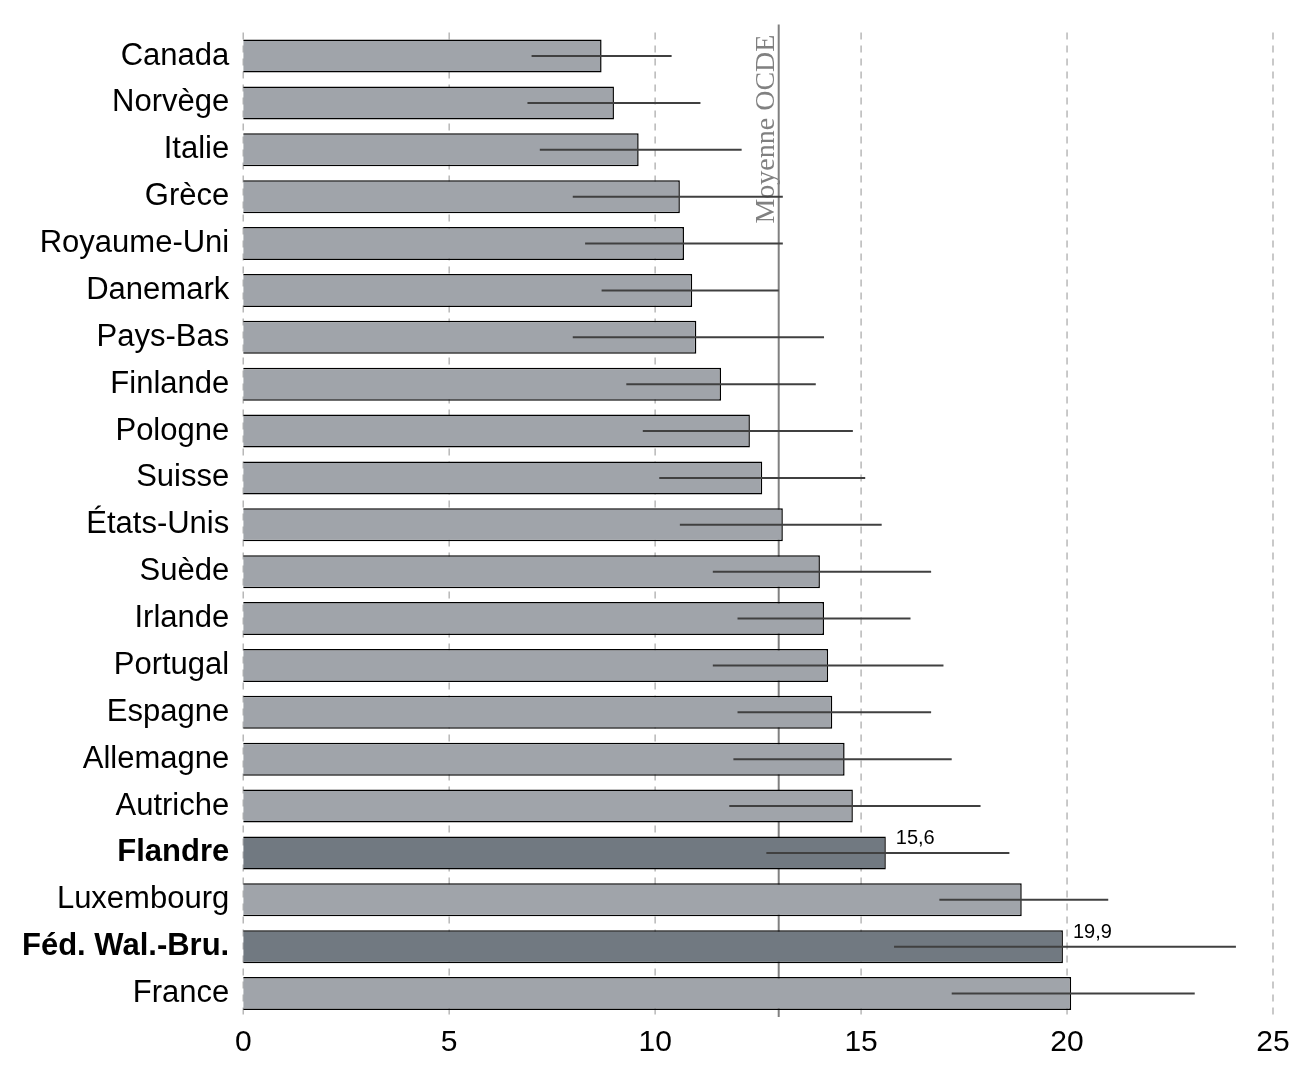  I want to click on y-tick-label: Allemagne, so click(156, 757).